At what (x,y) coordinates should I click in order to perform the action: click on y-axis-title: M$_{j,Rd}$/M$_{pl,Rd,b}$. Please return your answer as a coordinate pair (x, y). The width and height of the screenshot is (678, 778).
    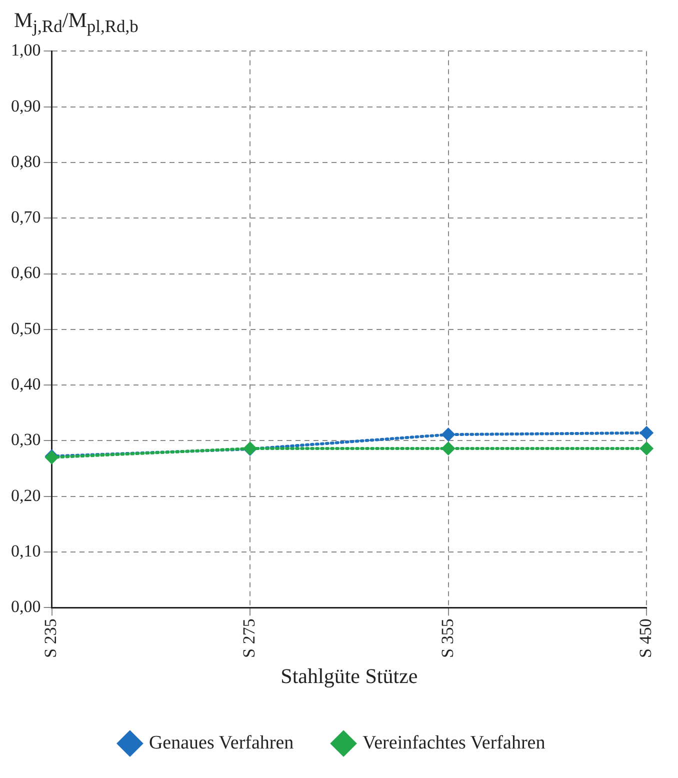
    Looking at the image, I should click on (76, 23).